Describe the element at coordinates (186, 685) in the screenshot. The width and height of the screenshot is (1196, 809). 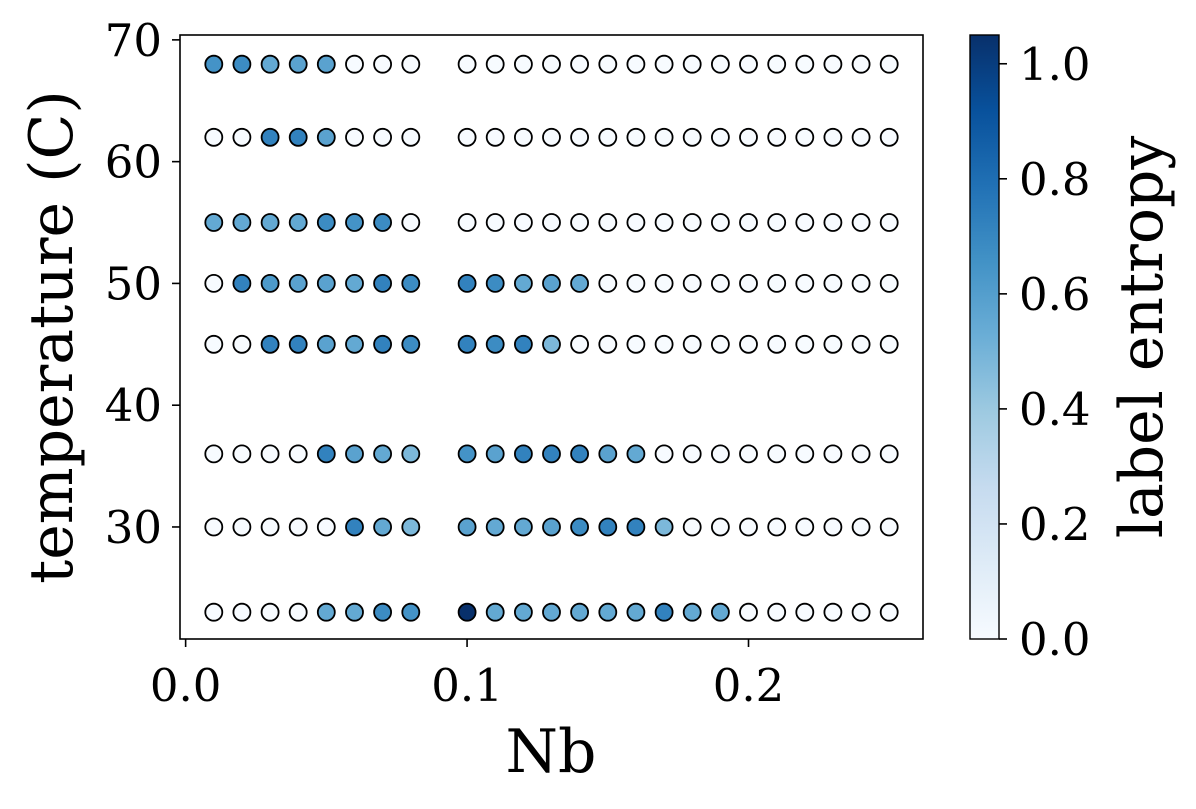
I see `x-tick-label: 0.0` at that location.